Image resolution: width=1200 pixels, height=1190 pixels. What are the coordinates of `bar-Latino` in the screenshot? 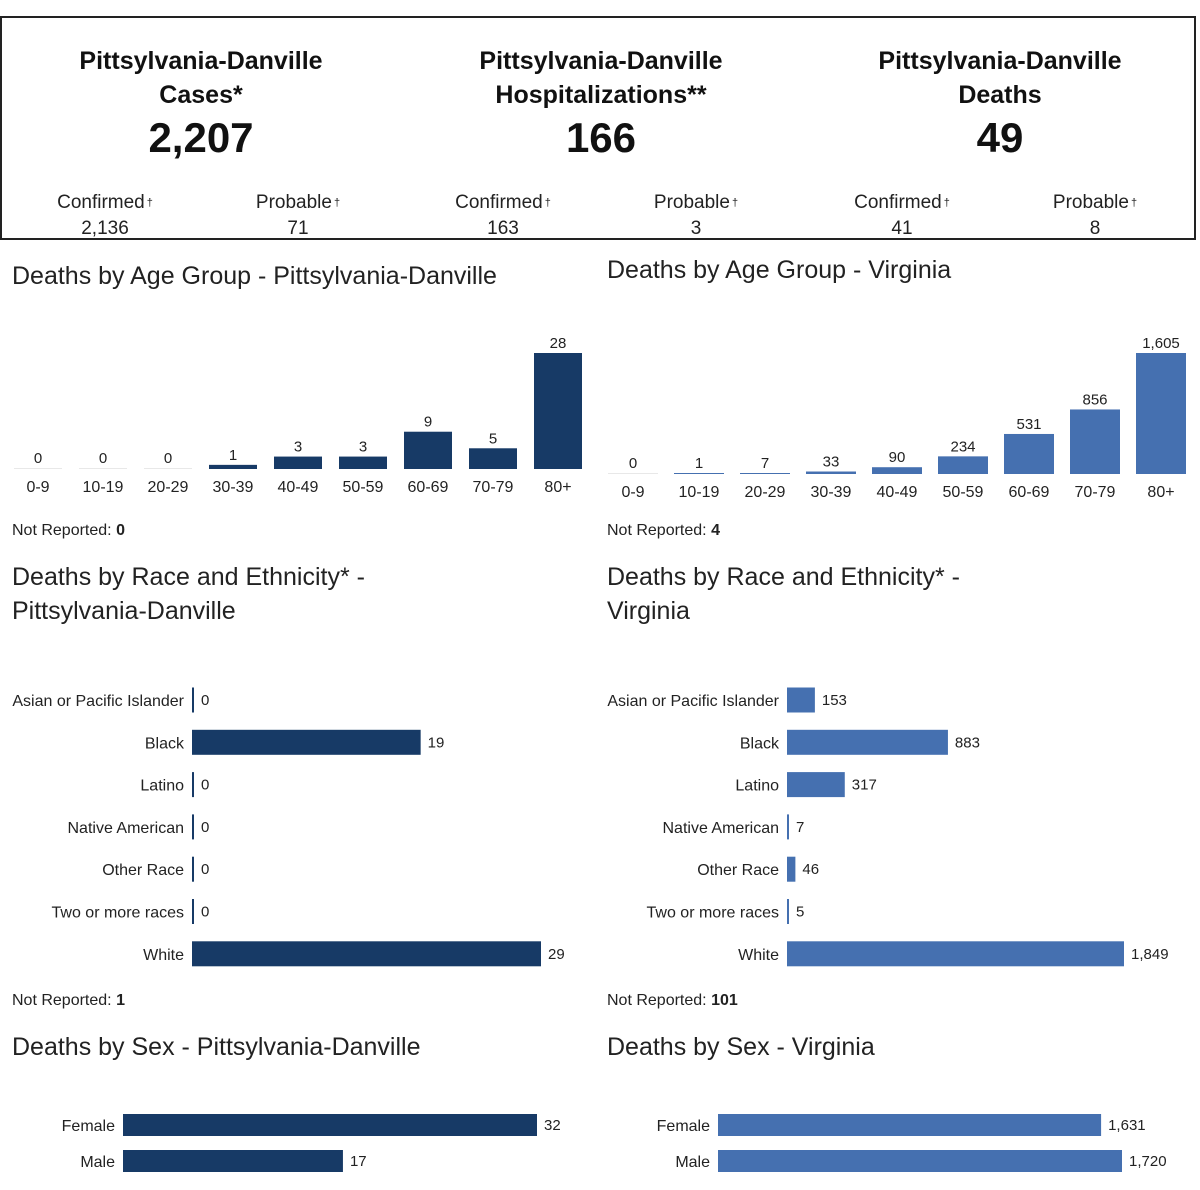 It's located at (193, 785).